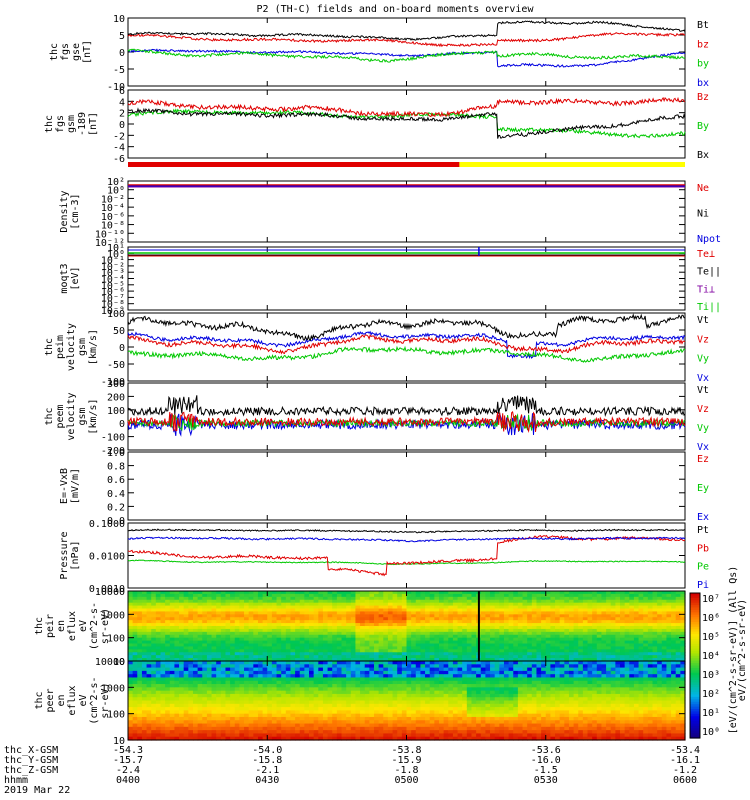  I want to click on colorbar-label: [eV/(cm^2-s-sr-eV)] (All Qs), so click(733, 650).